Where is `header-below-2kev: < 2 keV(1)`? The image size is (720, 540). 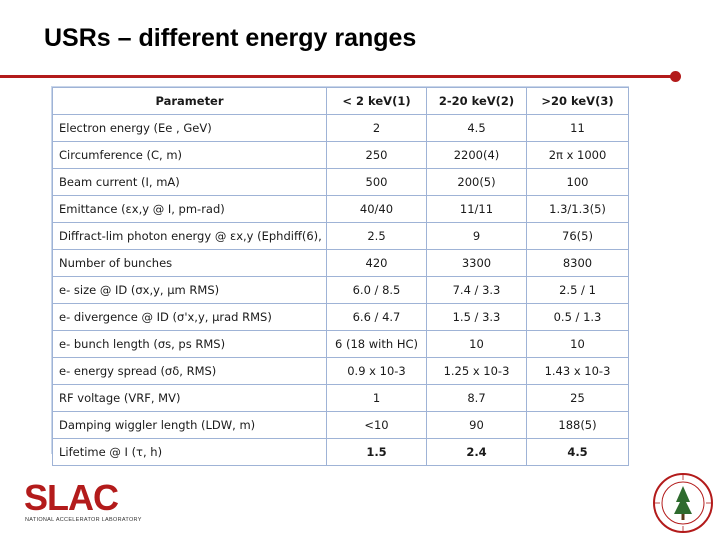 header-below-2kev: < 2 keV(1) is located at coordinates (376, 101).